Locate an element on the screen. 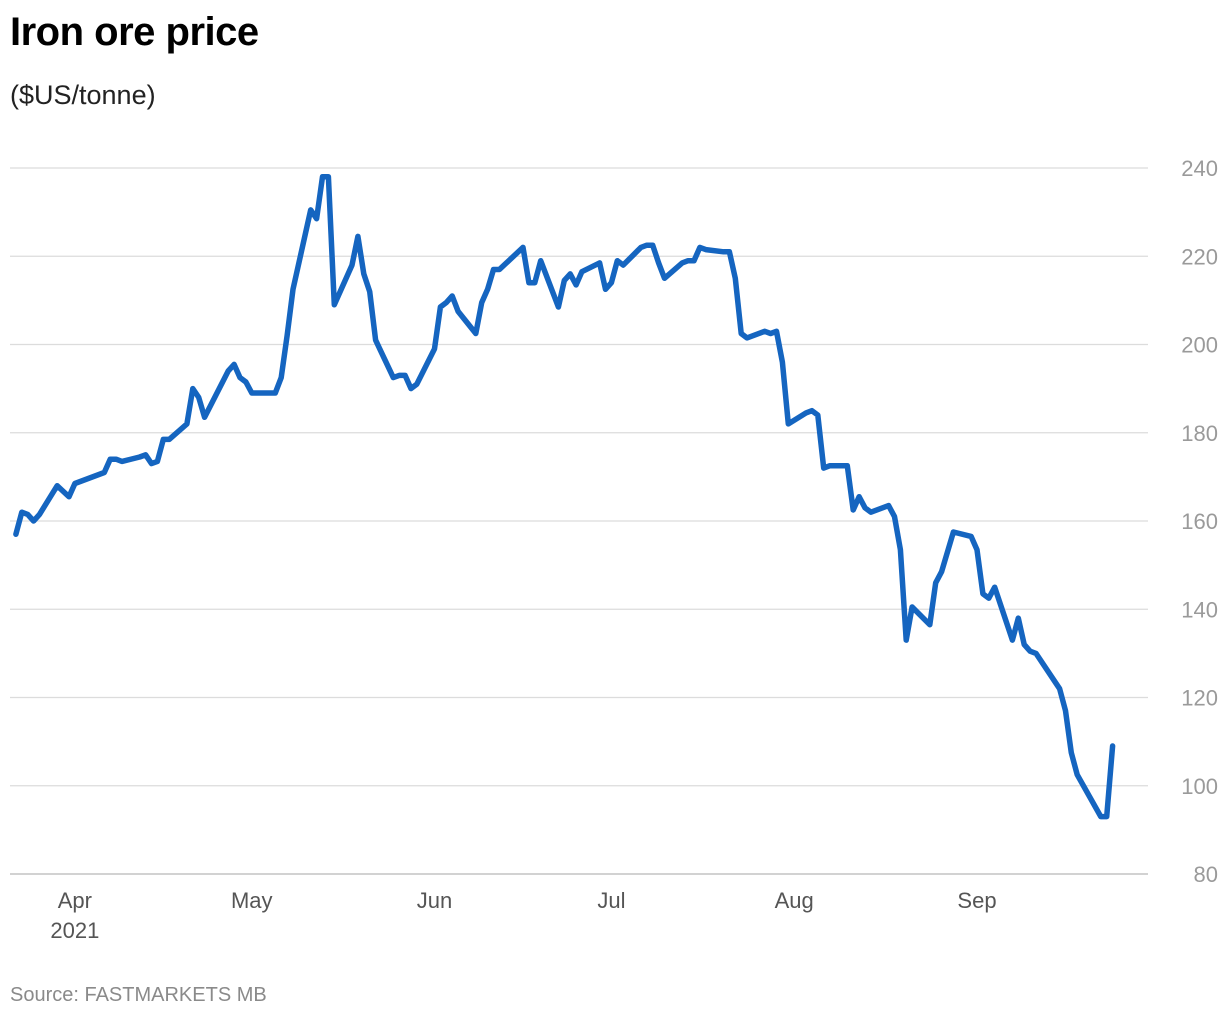 The width and height of the screenshot is (1220, 1020). y-tick-label-220: 220 is located at coordinates (1199, 256).